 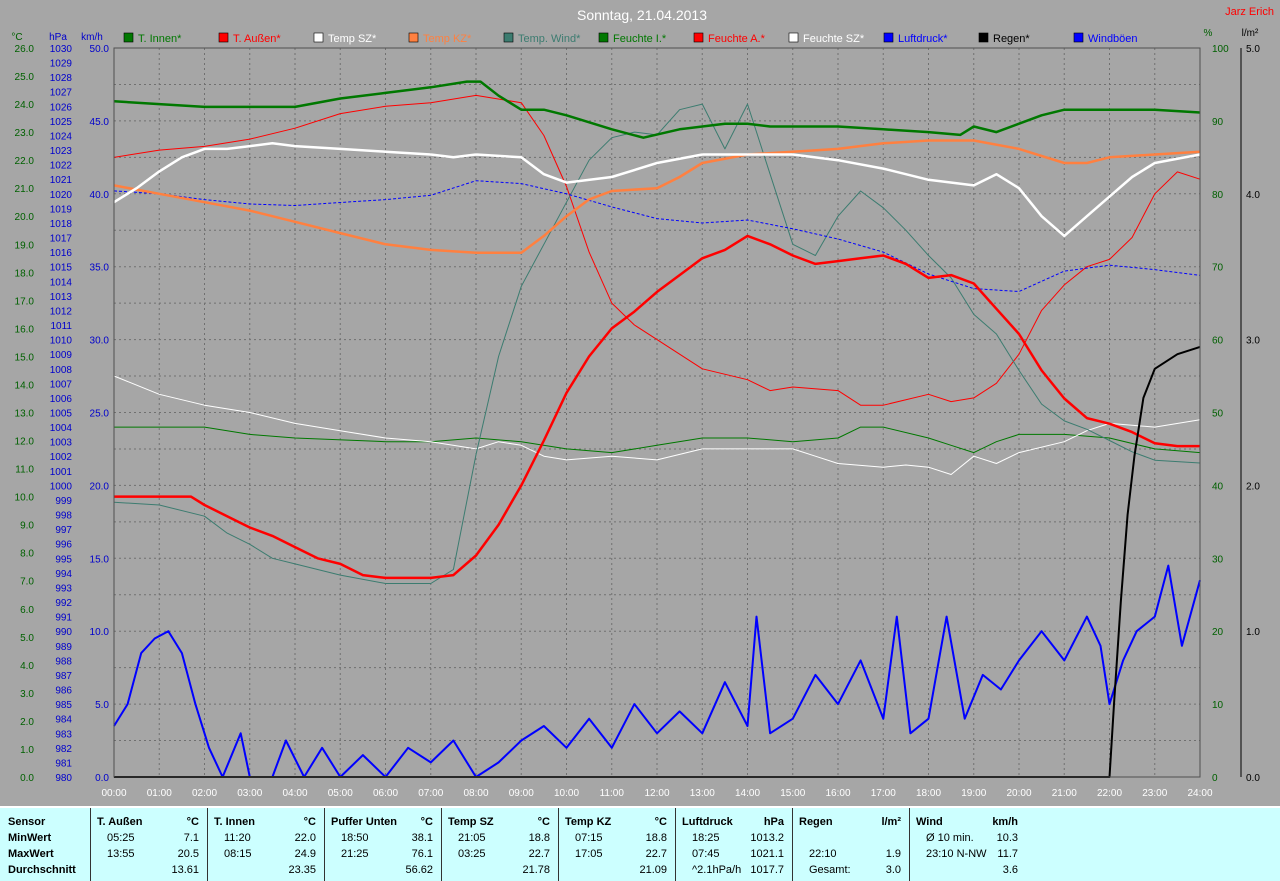 What do you see at coordinates (1218, 414) in the screenshot?
I see `percent-tick-label: 50` at bounding box center [1218, 414].